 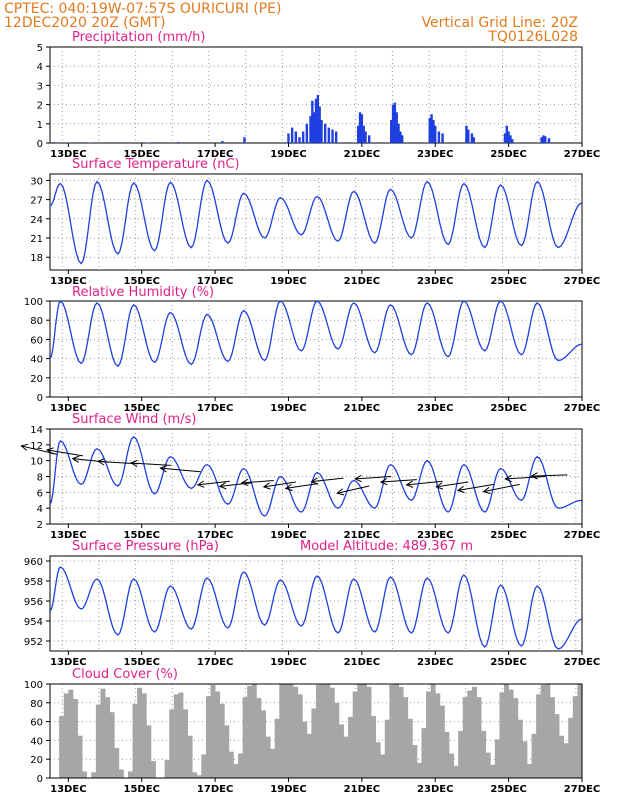 I want to click on humidity-frame, so click(x=316, y=349).